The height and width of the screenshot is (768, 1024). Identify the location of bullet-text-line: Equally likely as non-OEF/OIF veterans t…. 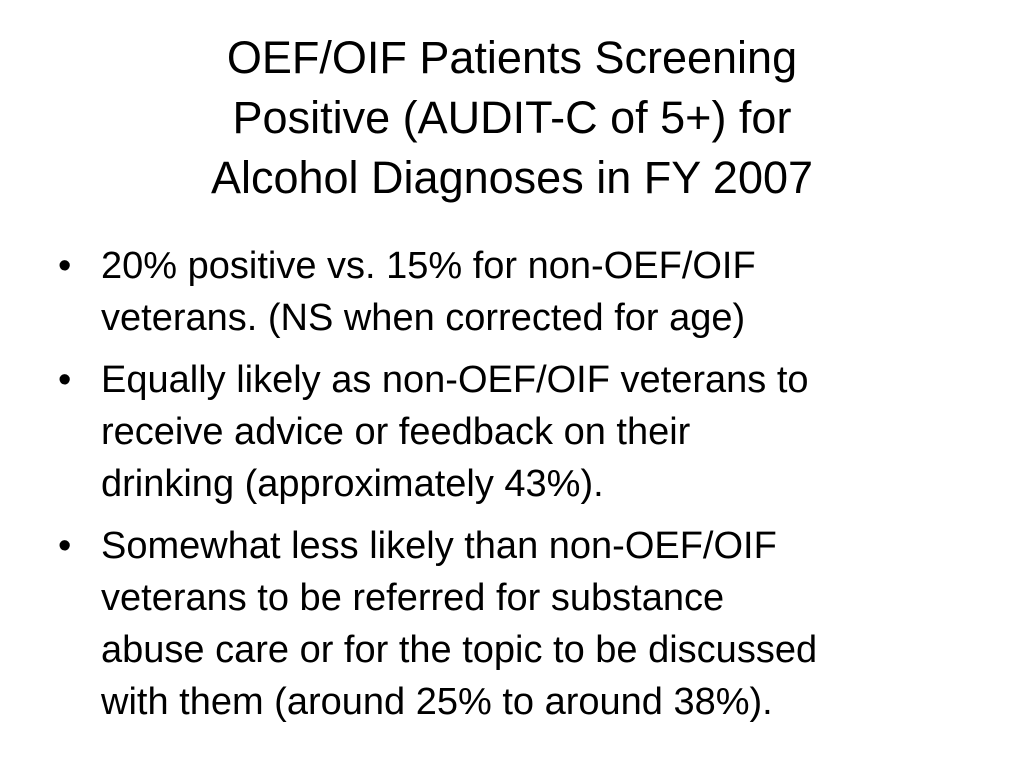
(455, 380).